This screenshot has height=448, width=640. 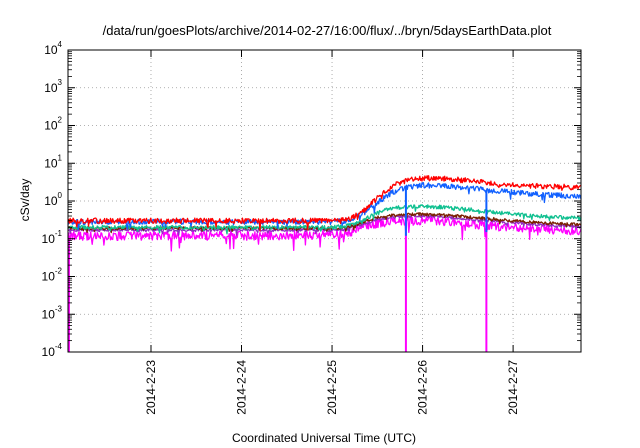 What do you see at coordinates (242, 387) in the screenshot?
I see `x-tick-label: 2014-2-24` at bounding box center [242, 387].